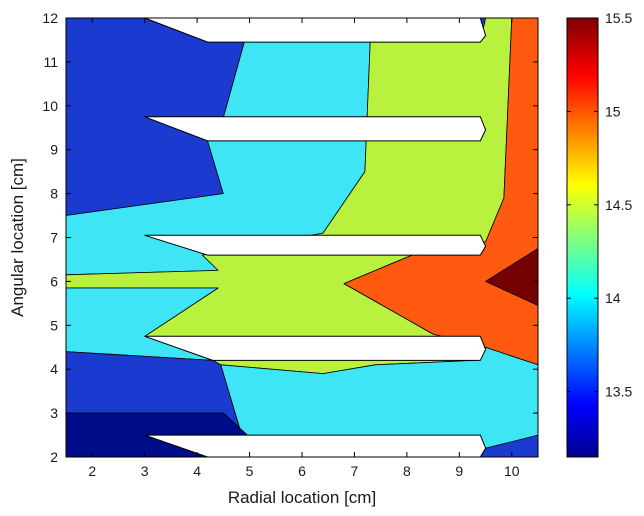  What do you see at coordinates (599, 205) in the screenshot?
I see `colorbar-ticks: 13.5 14 14.5 15 15.5` at bounding box center [599, 205].